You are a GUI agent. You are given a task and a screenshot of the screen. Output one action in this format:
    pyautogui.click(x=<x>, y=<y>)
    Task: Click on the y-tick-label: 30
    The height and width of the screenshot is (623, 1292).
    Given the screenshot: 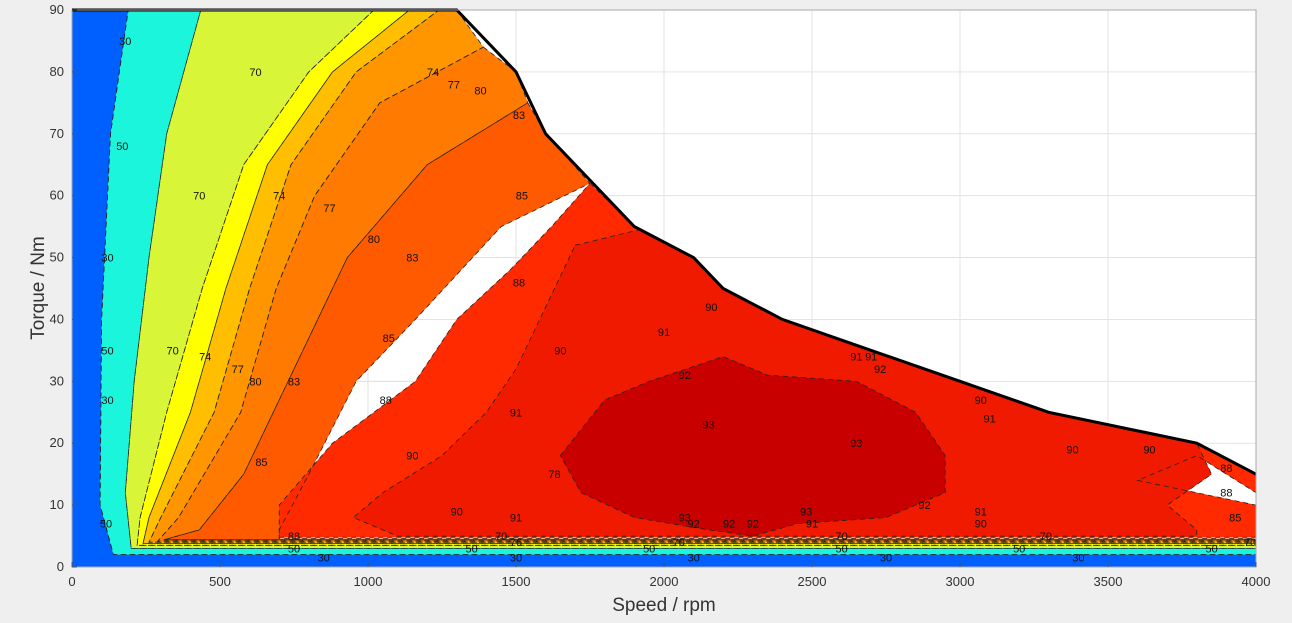 What is the action you would take?
    pyautogui.click(x=57, y=380)
    